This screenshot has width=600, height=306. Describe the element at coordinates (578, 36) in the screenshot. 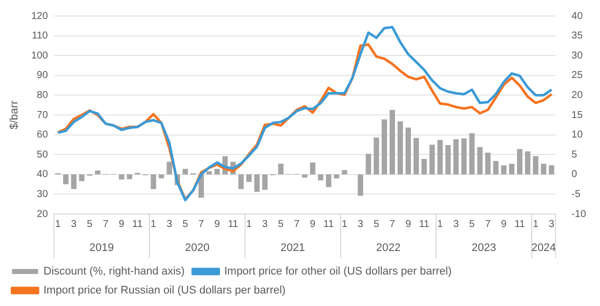

I see `y2-tick-label: 35` at that location.